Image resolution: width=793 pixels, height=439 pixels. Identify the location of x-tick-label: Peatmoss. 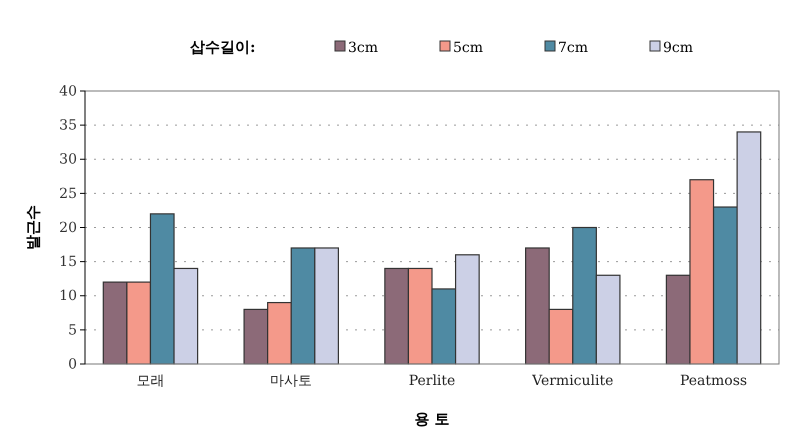
(714, 381).